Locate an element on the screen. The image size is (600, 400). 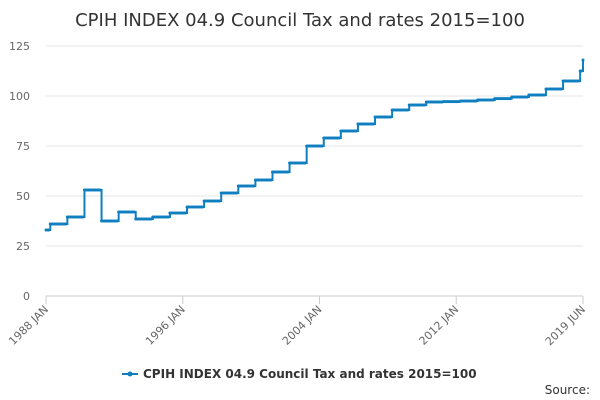
x-tick-label: 2004 JAN is located at coordinates (302, 325).